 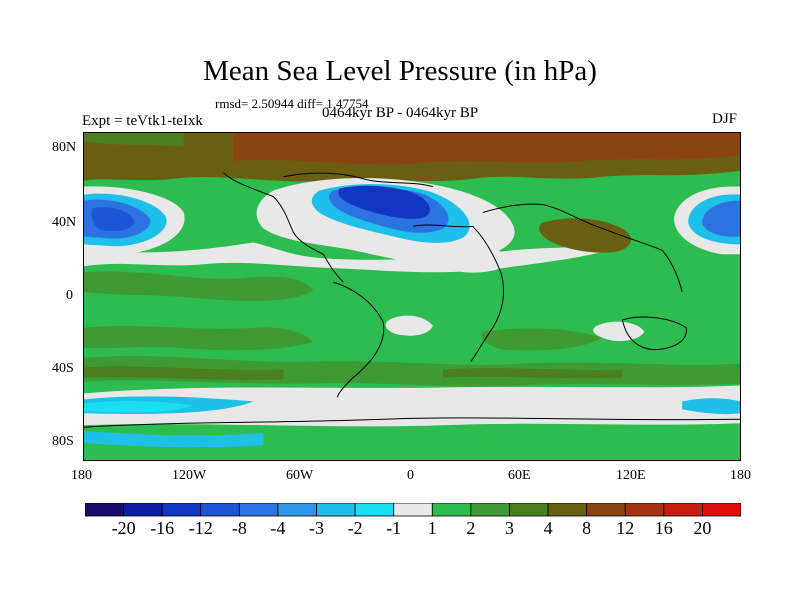 I want to click on lat-label-0: 0, so click(x=69, y=295).